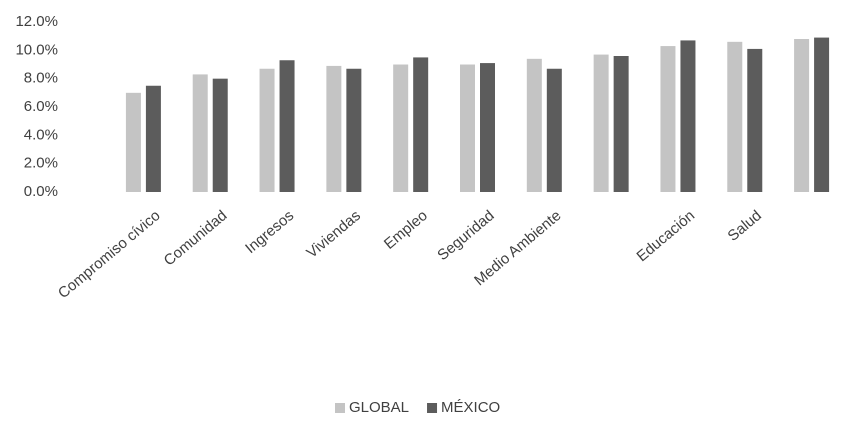 This screenshot has width=849, height=438. What do you see at coordinates (470, 407) in the screenshot?
I see `legend-label: MÉXICO` at bounding box center [470, 407].